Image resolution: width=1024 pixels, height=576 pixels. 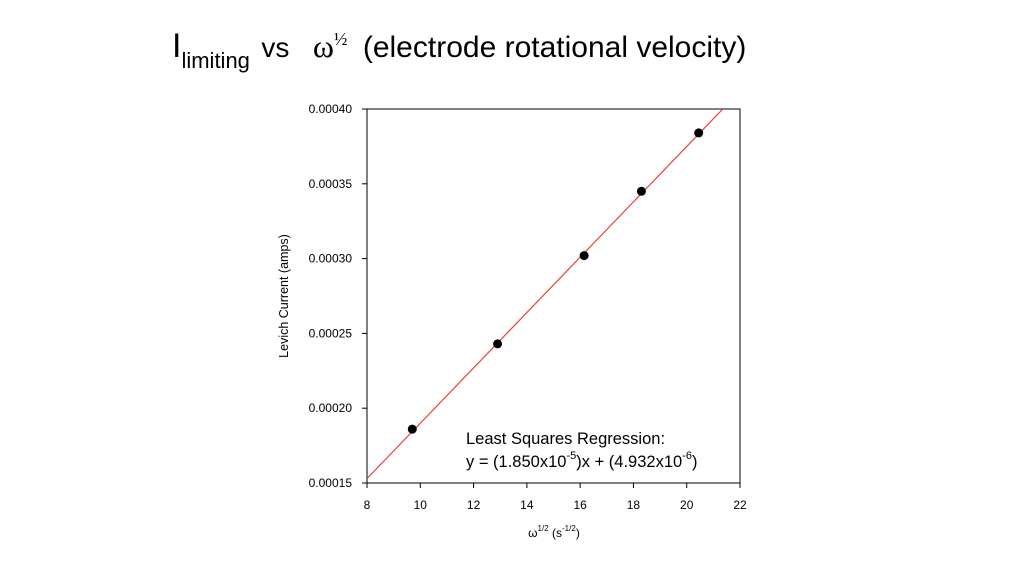 What do you see at coordinates (544, 528) in the screenshot?
I see `x-label-sup: 1/2` at bounding box center [544, 528].